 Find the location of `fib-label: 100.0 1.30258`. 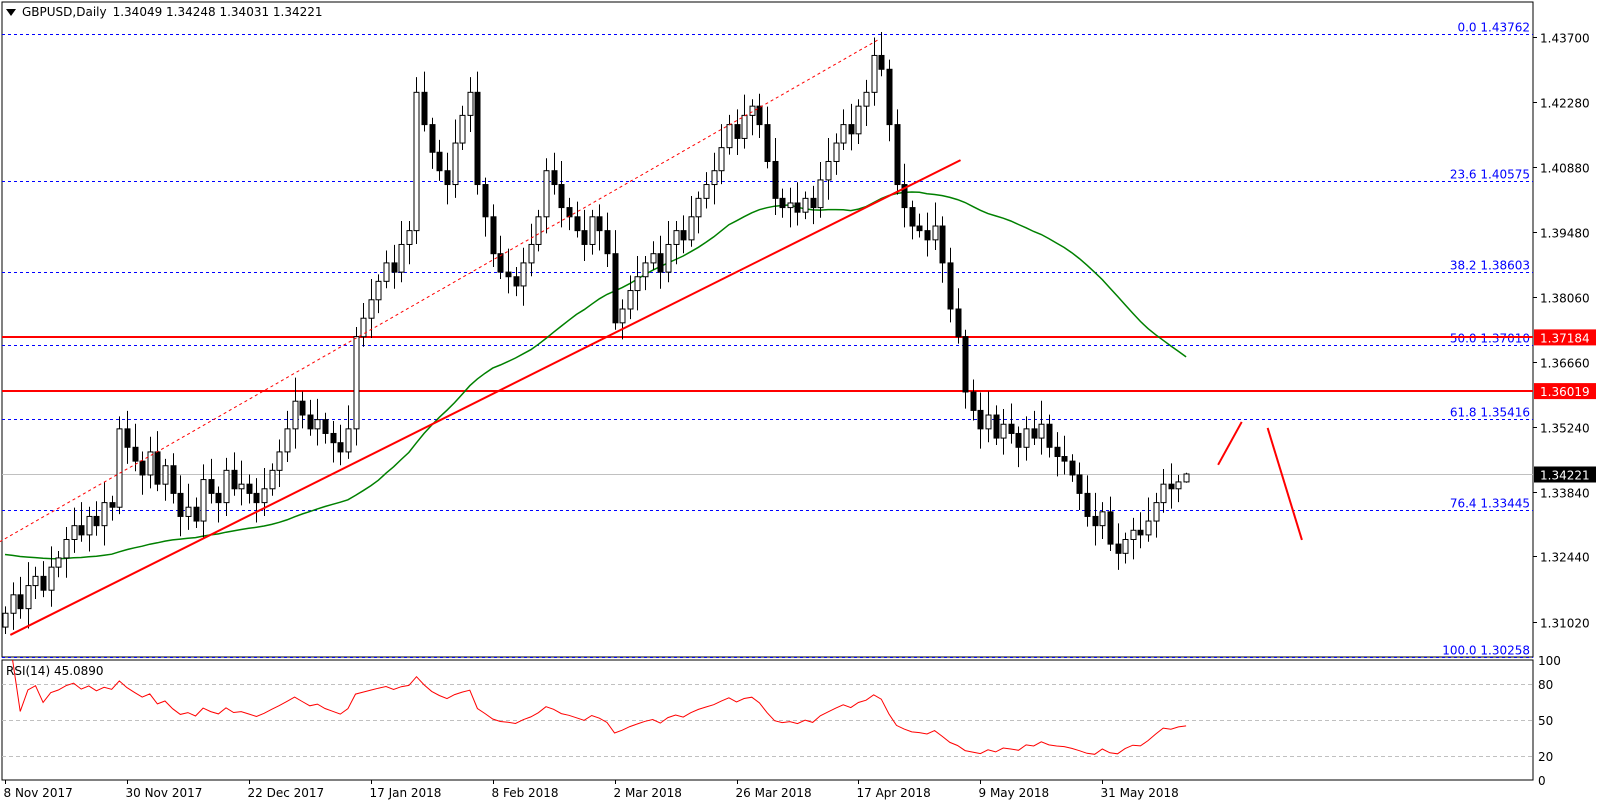

fib-label: 100.0 1.30258 is located at coordinates (1486, 651).